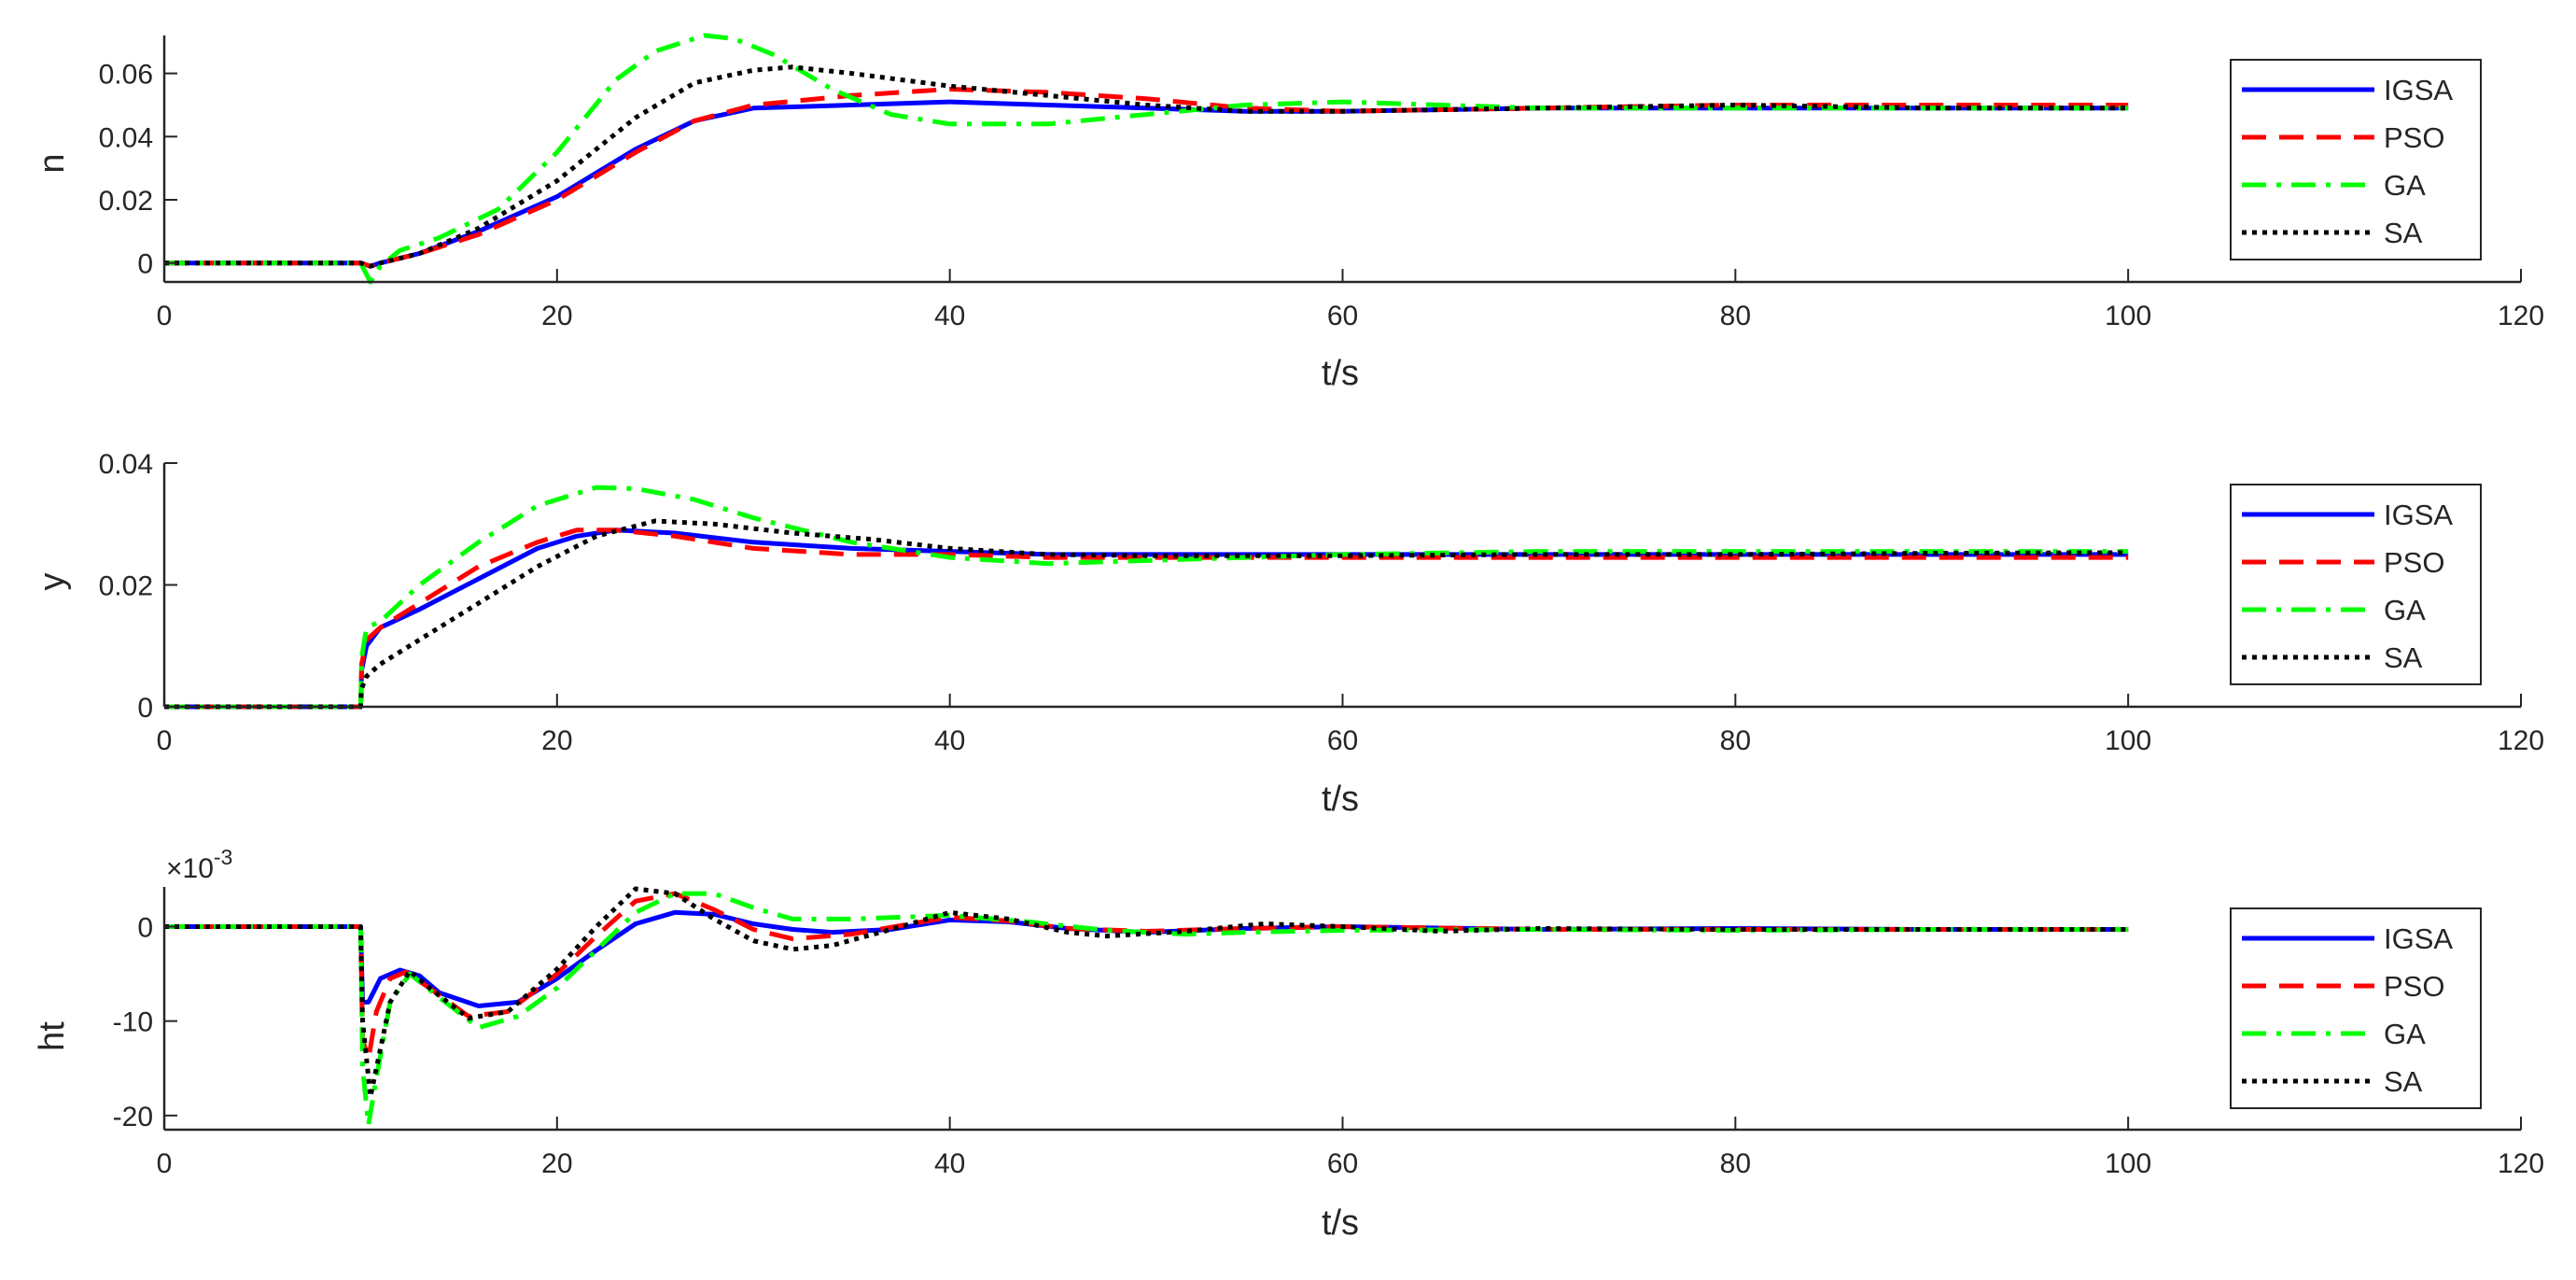  What do you see at coordinates (1146, 178) in the screenshot?
I see `series-line-pso-n` at bounding box center [1146, 178].